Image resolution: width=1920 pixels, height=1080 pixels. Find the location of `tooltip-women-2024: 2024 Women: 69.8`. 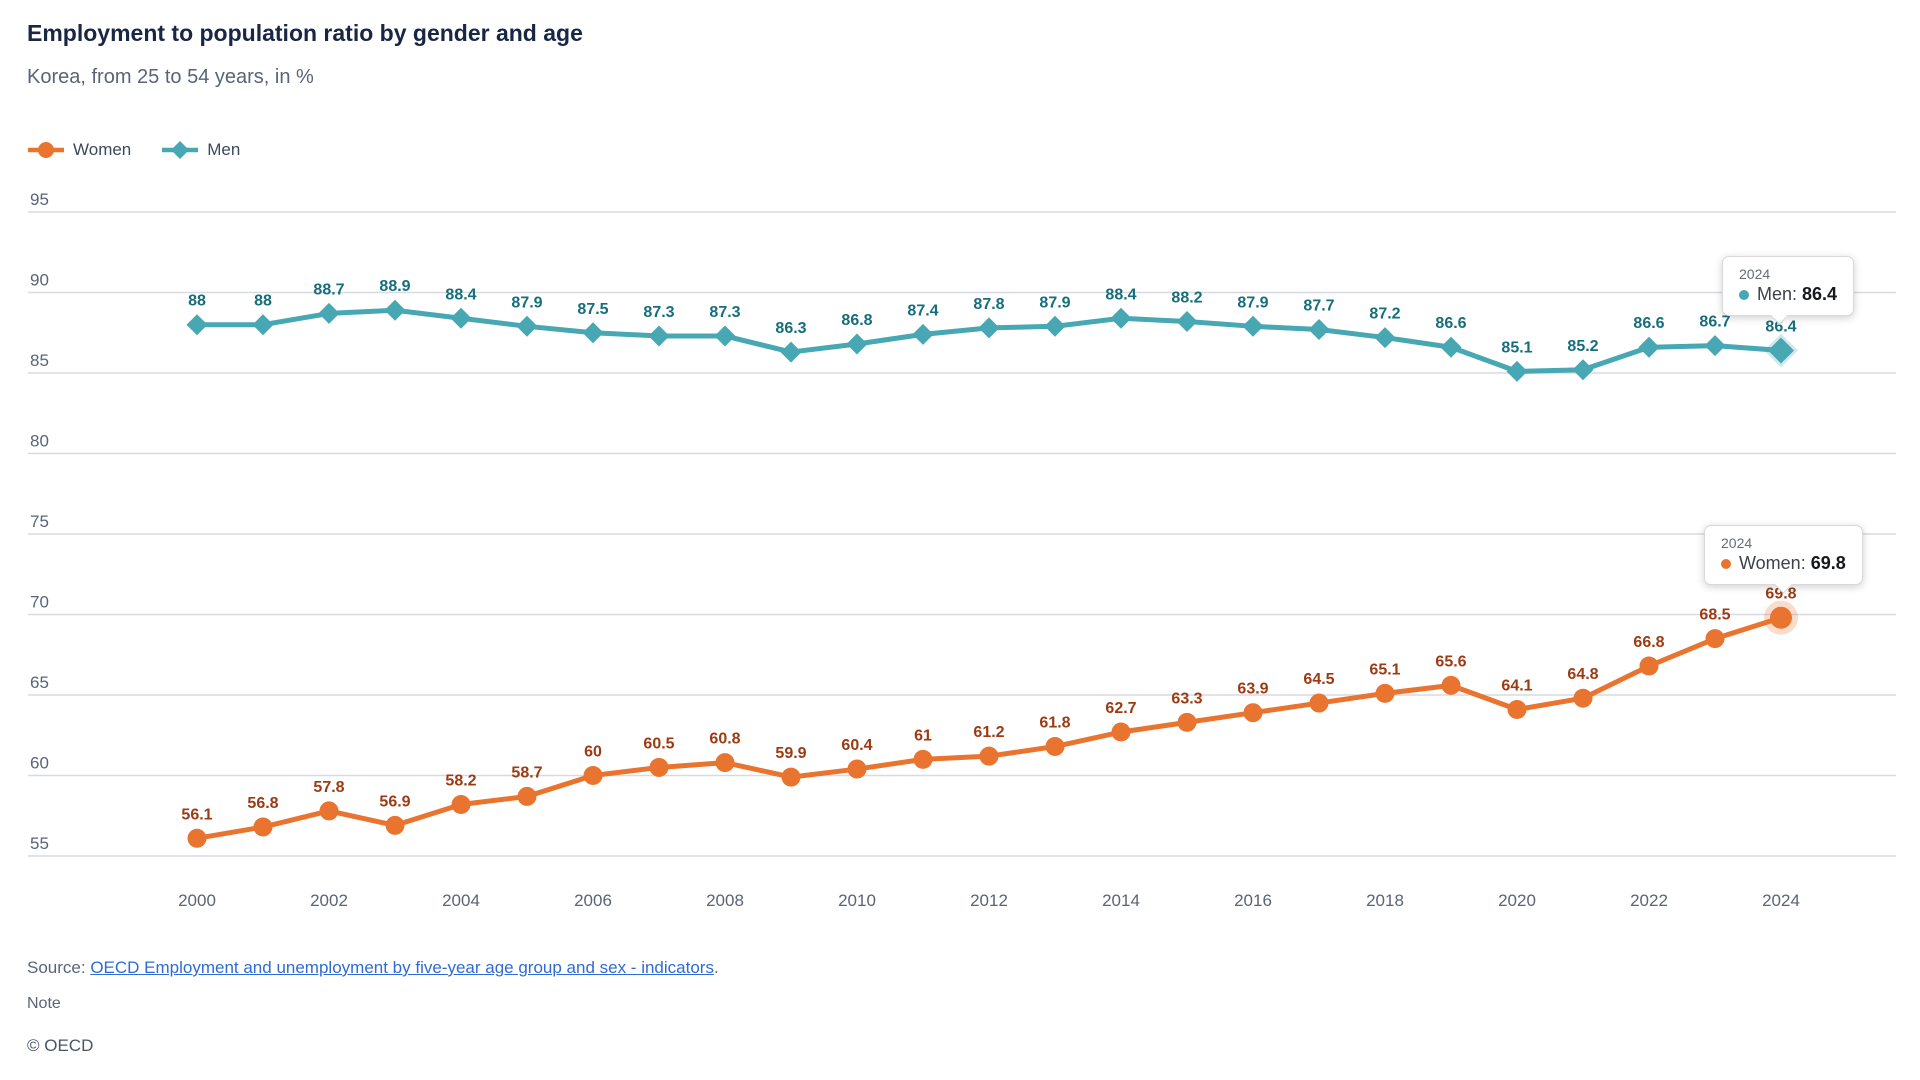

tooltip-women-2024: 2024 Women: 69.8 is located at coordinates (1783, 555).